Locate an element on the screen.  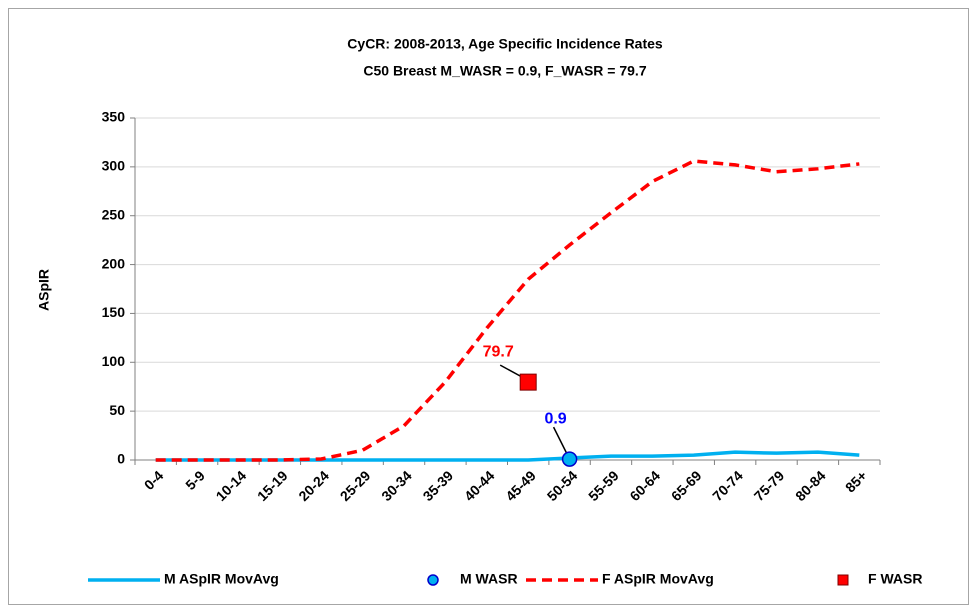
legend-label: M ASpIR MovAvg is located at coordinates (221, 579).